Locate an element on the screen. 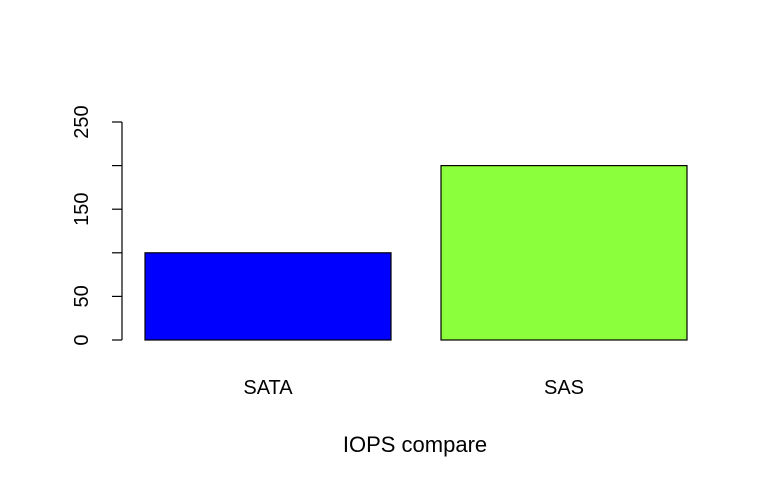 The height and width of the screenshot is (493, 771). bar-sata is located at coordinates (268, 296).